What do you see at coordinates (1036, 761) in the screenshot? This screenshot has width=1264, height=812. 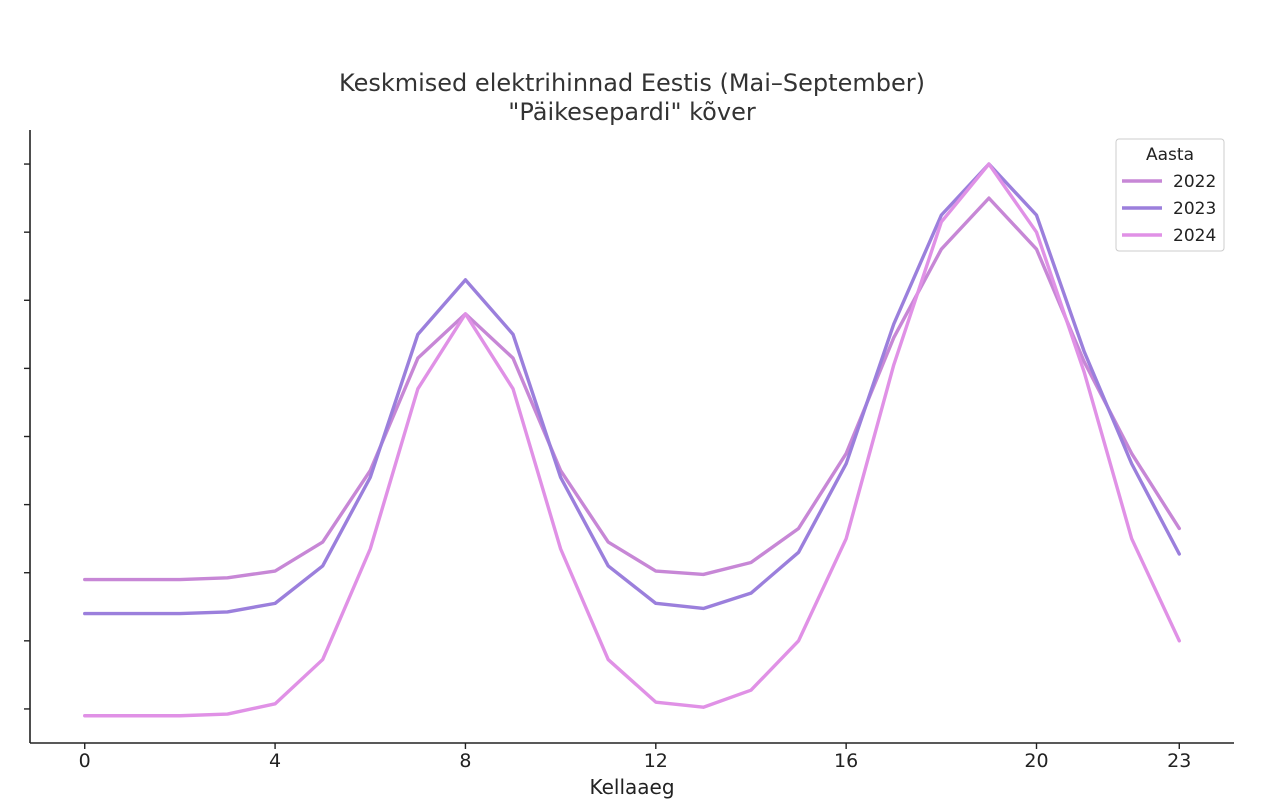 I see `x-tick-label-5: 20` at bounding box center [1036, 761].